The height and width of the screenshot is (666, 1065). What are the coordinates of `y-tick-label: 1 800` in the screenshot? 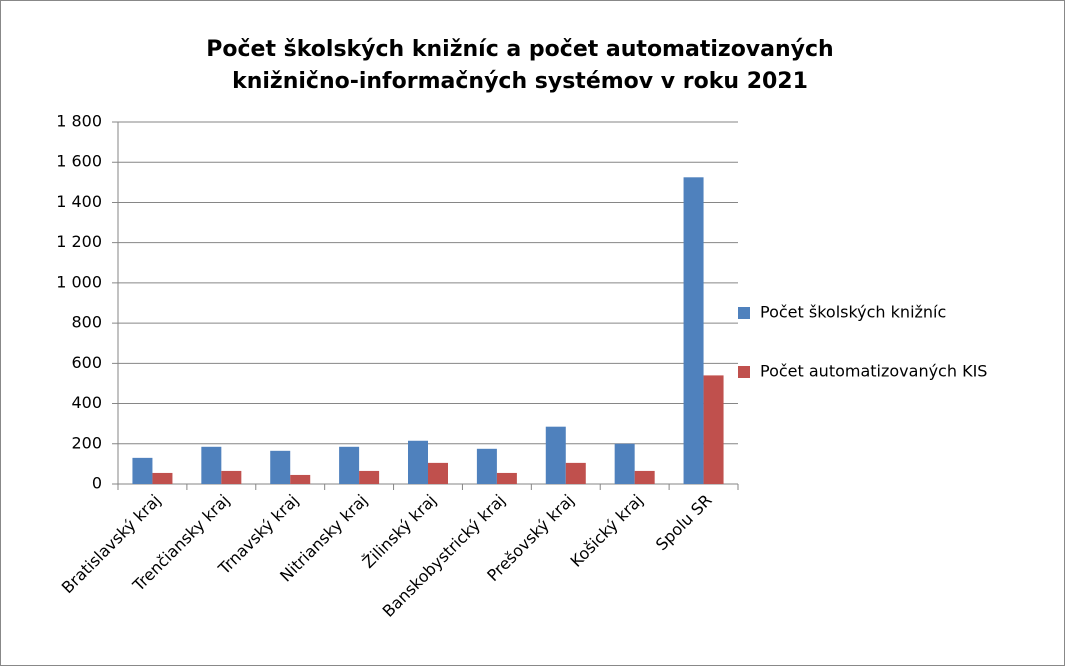 It's located at (79, 121).